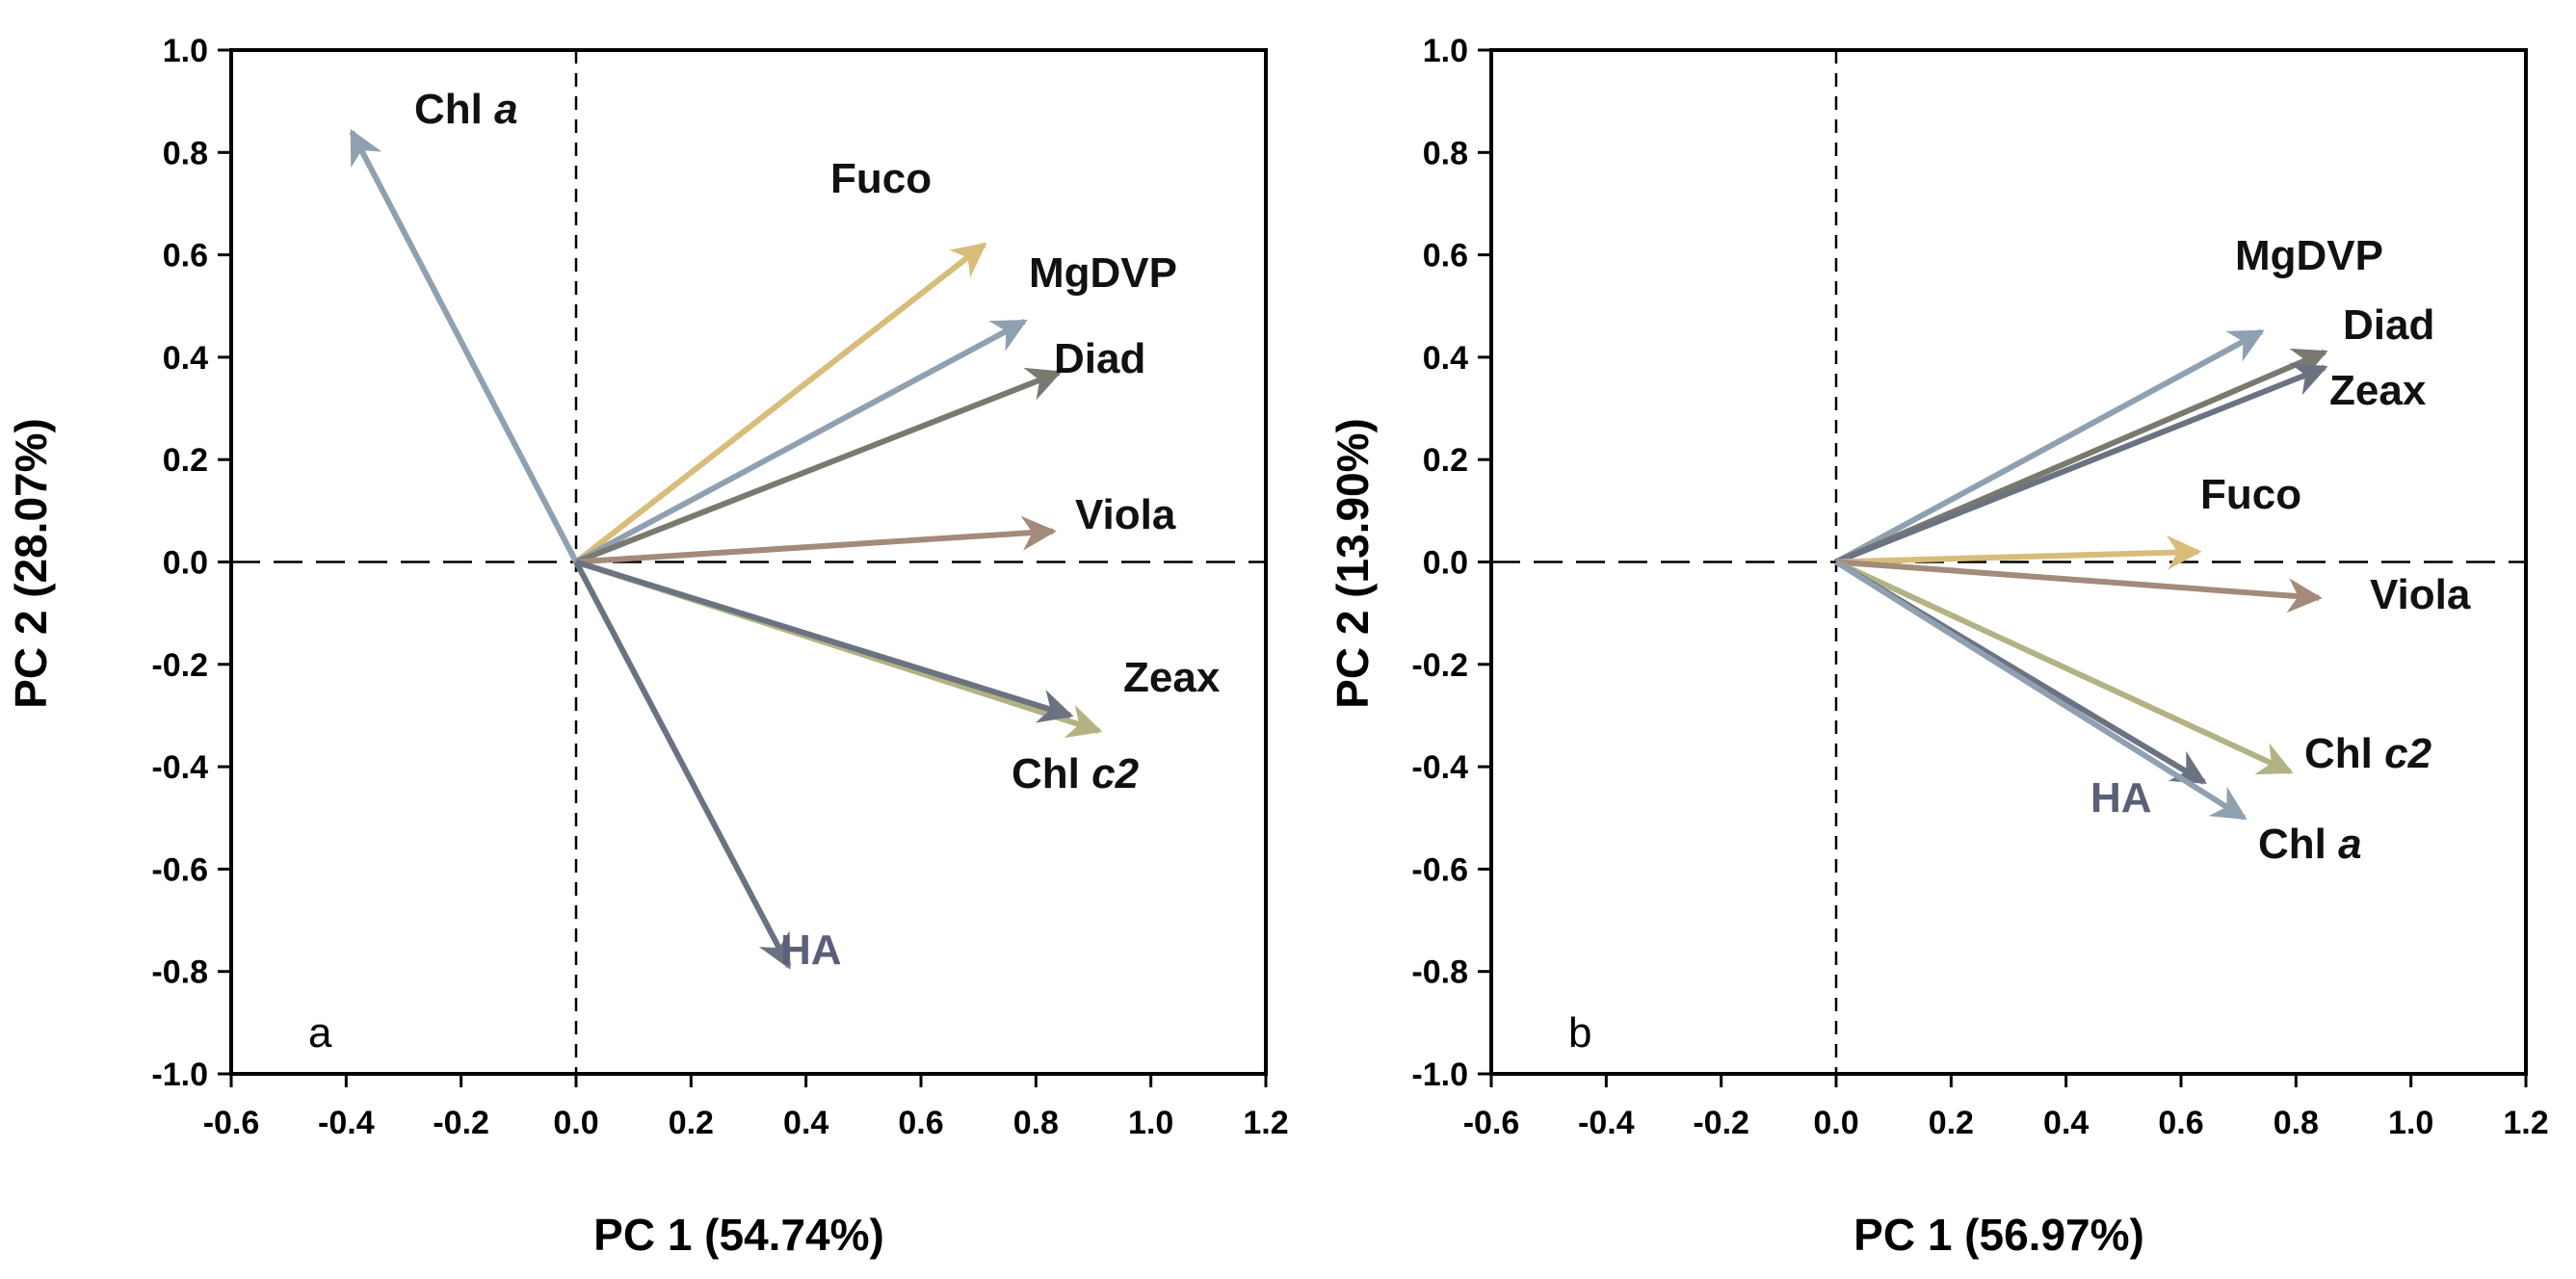 The width and height of the screenshot is (2576, 1279). I want to click on panel-label: a, so click(320, 1033).